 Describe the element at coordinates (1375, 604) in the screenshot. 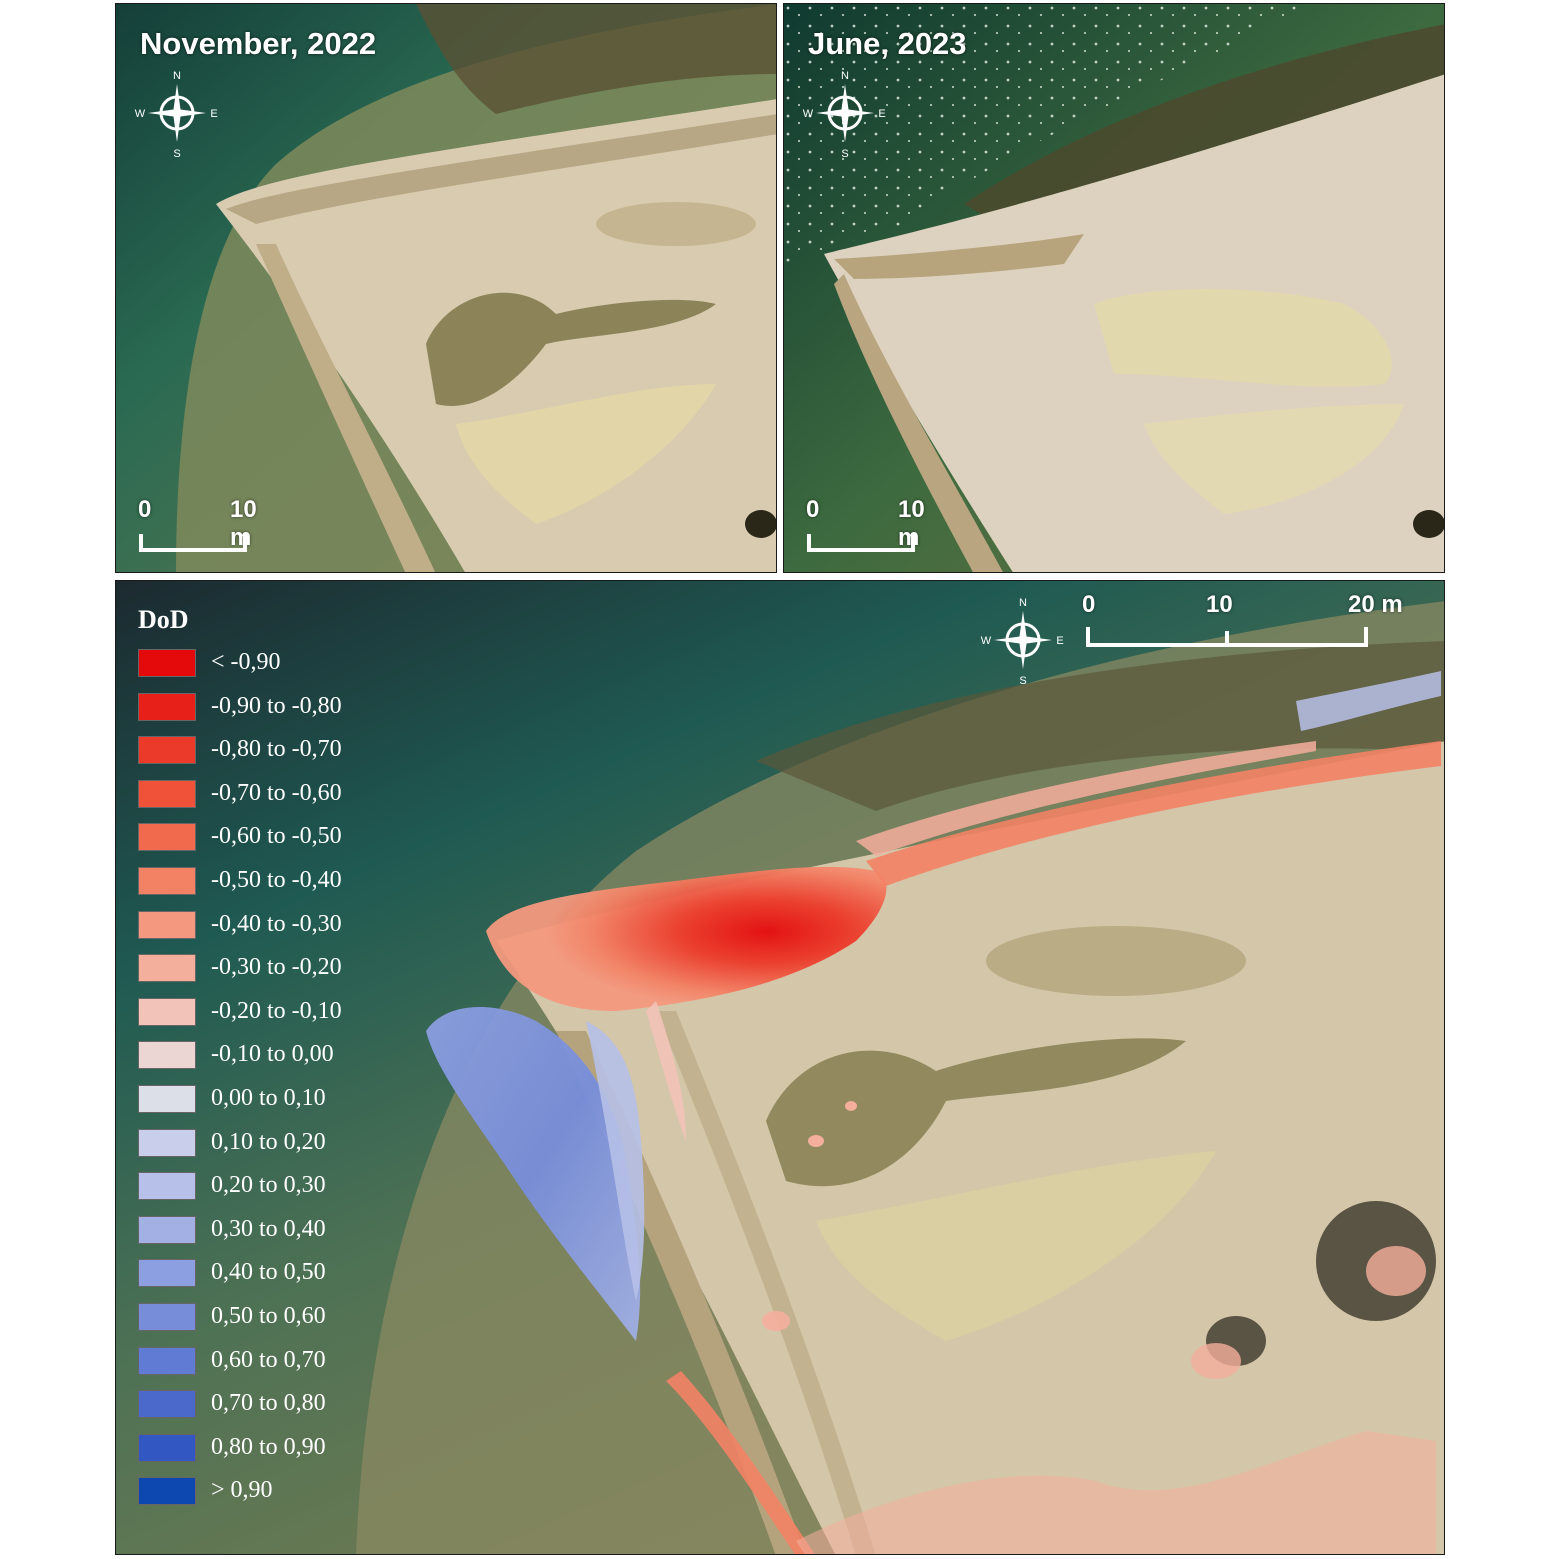

I see `scale-label-end: 20 m` at that location.